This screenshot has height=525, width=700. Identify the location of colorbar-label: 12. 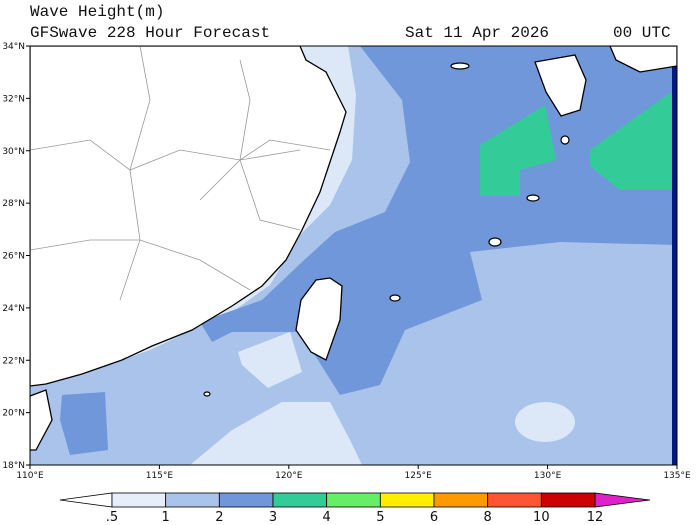
(595, 517).